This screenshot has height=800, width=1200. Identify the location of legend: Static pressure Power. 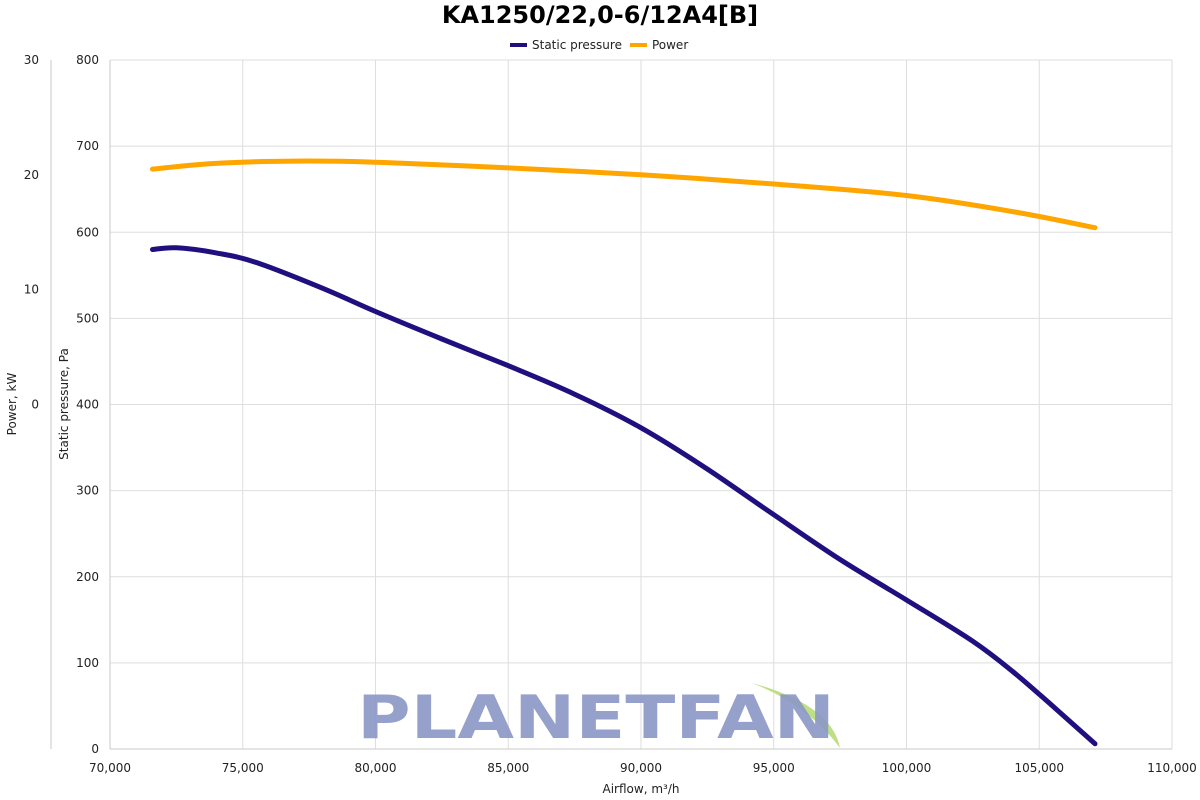
(599, 45).